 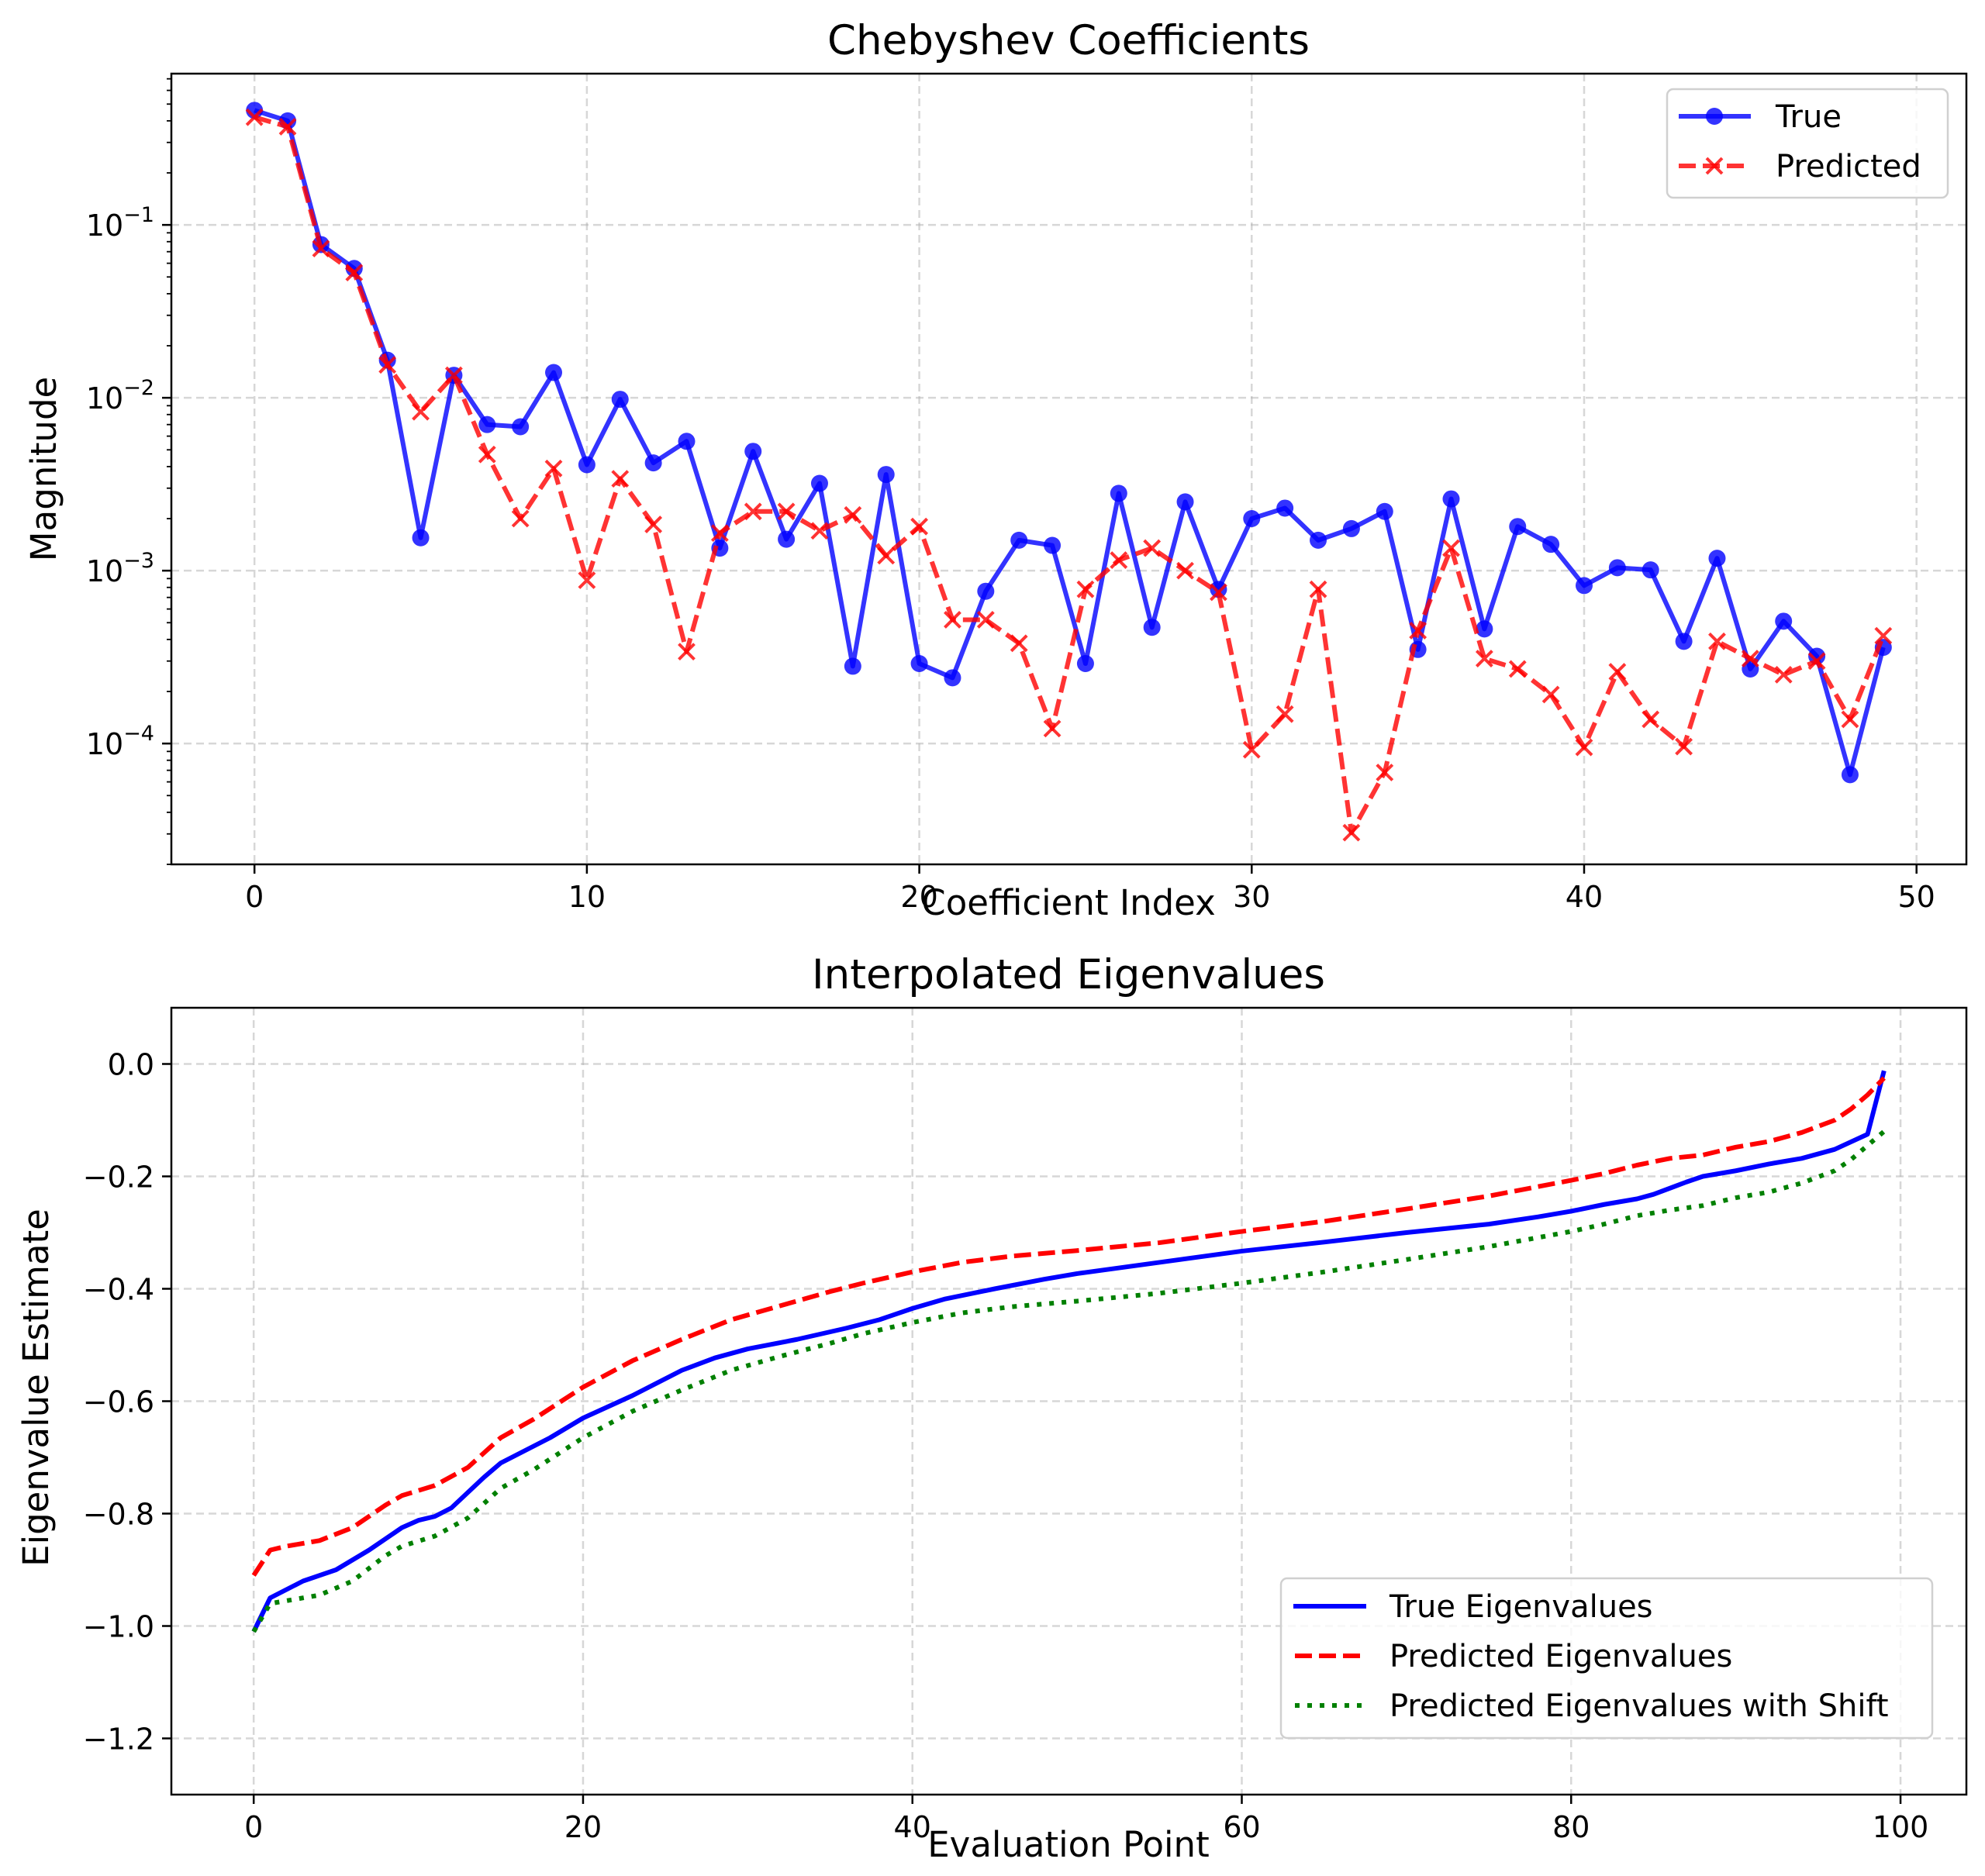 What do you see at coordinates (1251, 897) in the screenshot?
I see `x-tick-label: 30` at bounding box center [1251, 897].